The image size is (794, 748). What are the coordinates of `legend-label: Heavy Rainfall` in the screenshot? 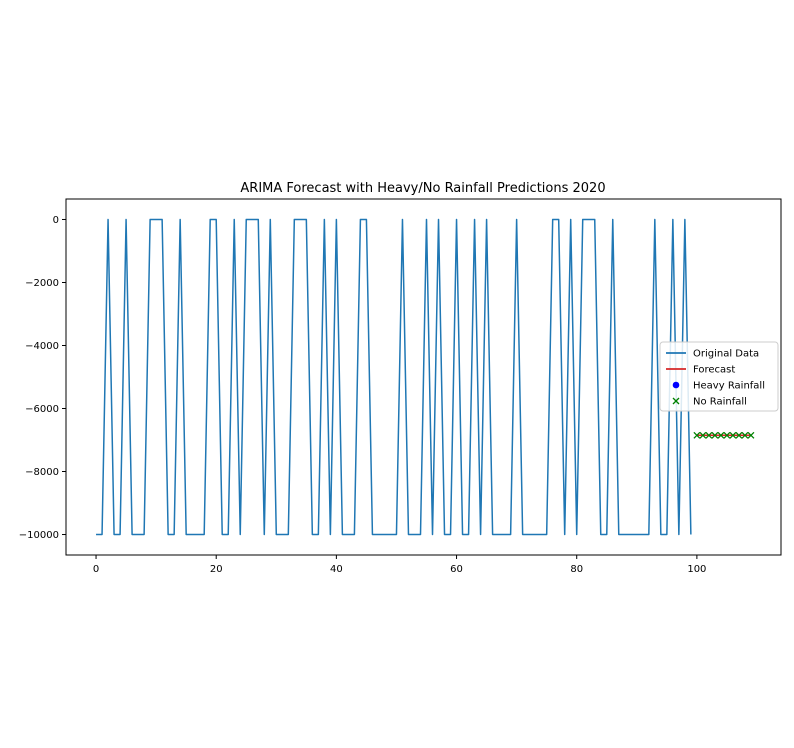 It's located at (729, 386).